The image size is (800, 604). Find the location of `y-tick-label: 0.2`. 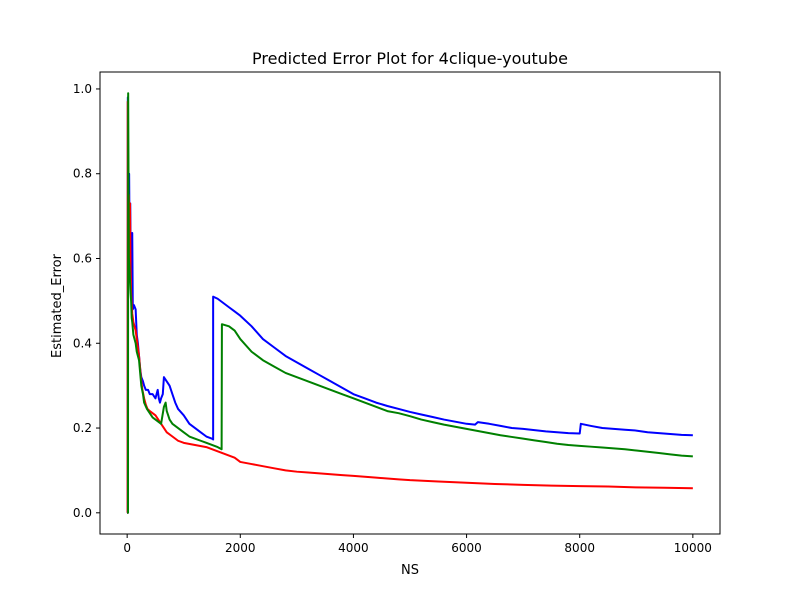

y-tick-label: 0.2 is located at coordinates (82, 428).